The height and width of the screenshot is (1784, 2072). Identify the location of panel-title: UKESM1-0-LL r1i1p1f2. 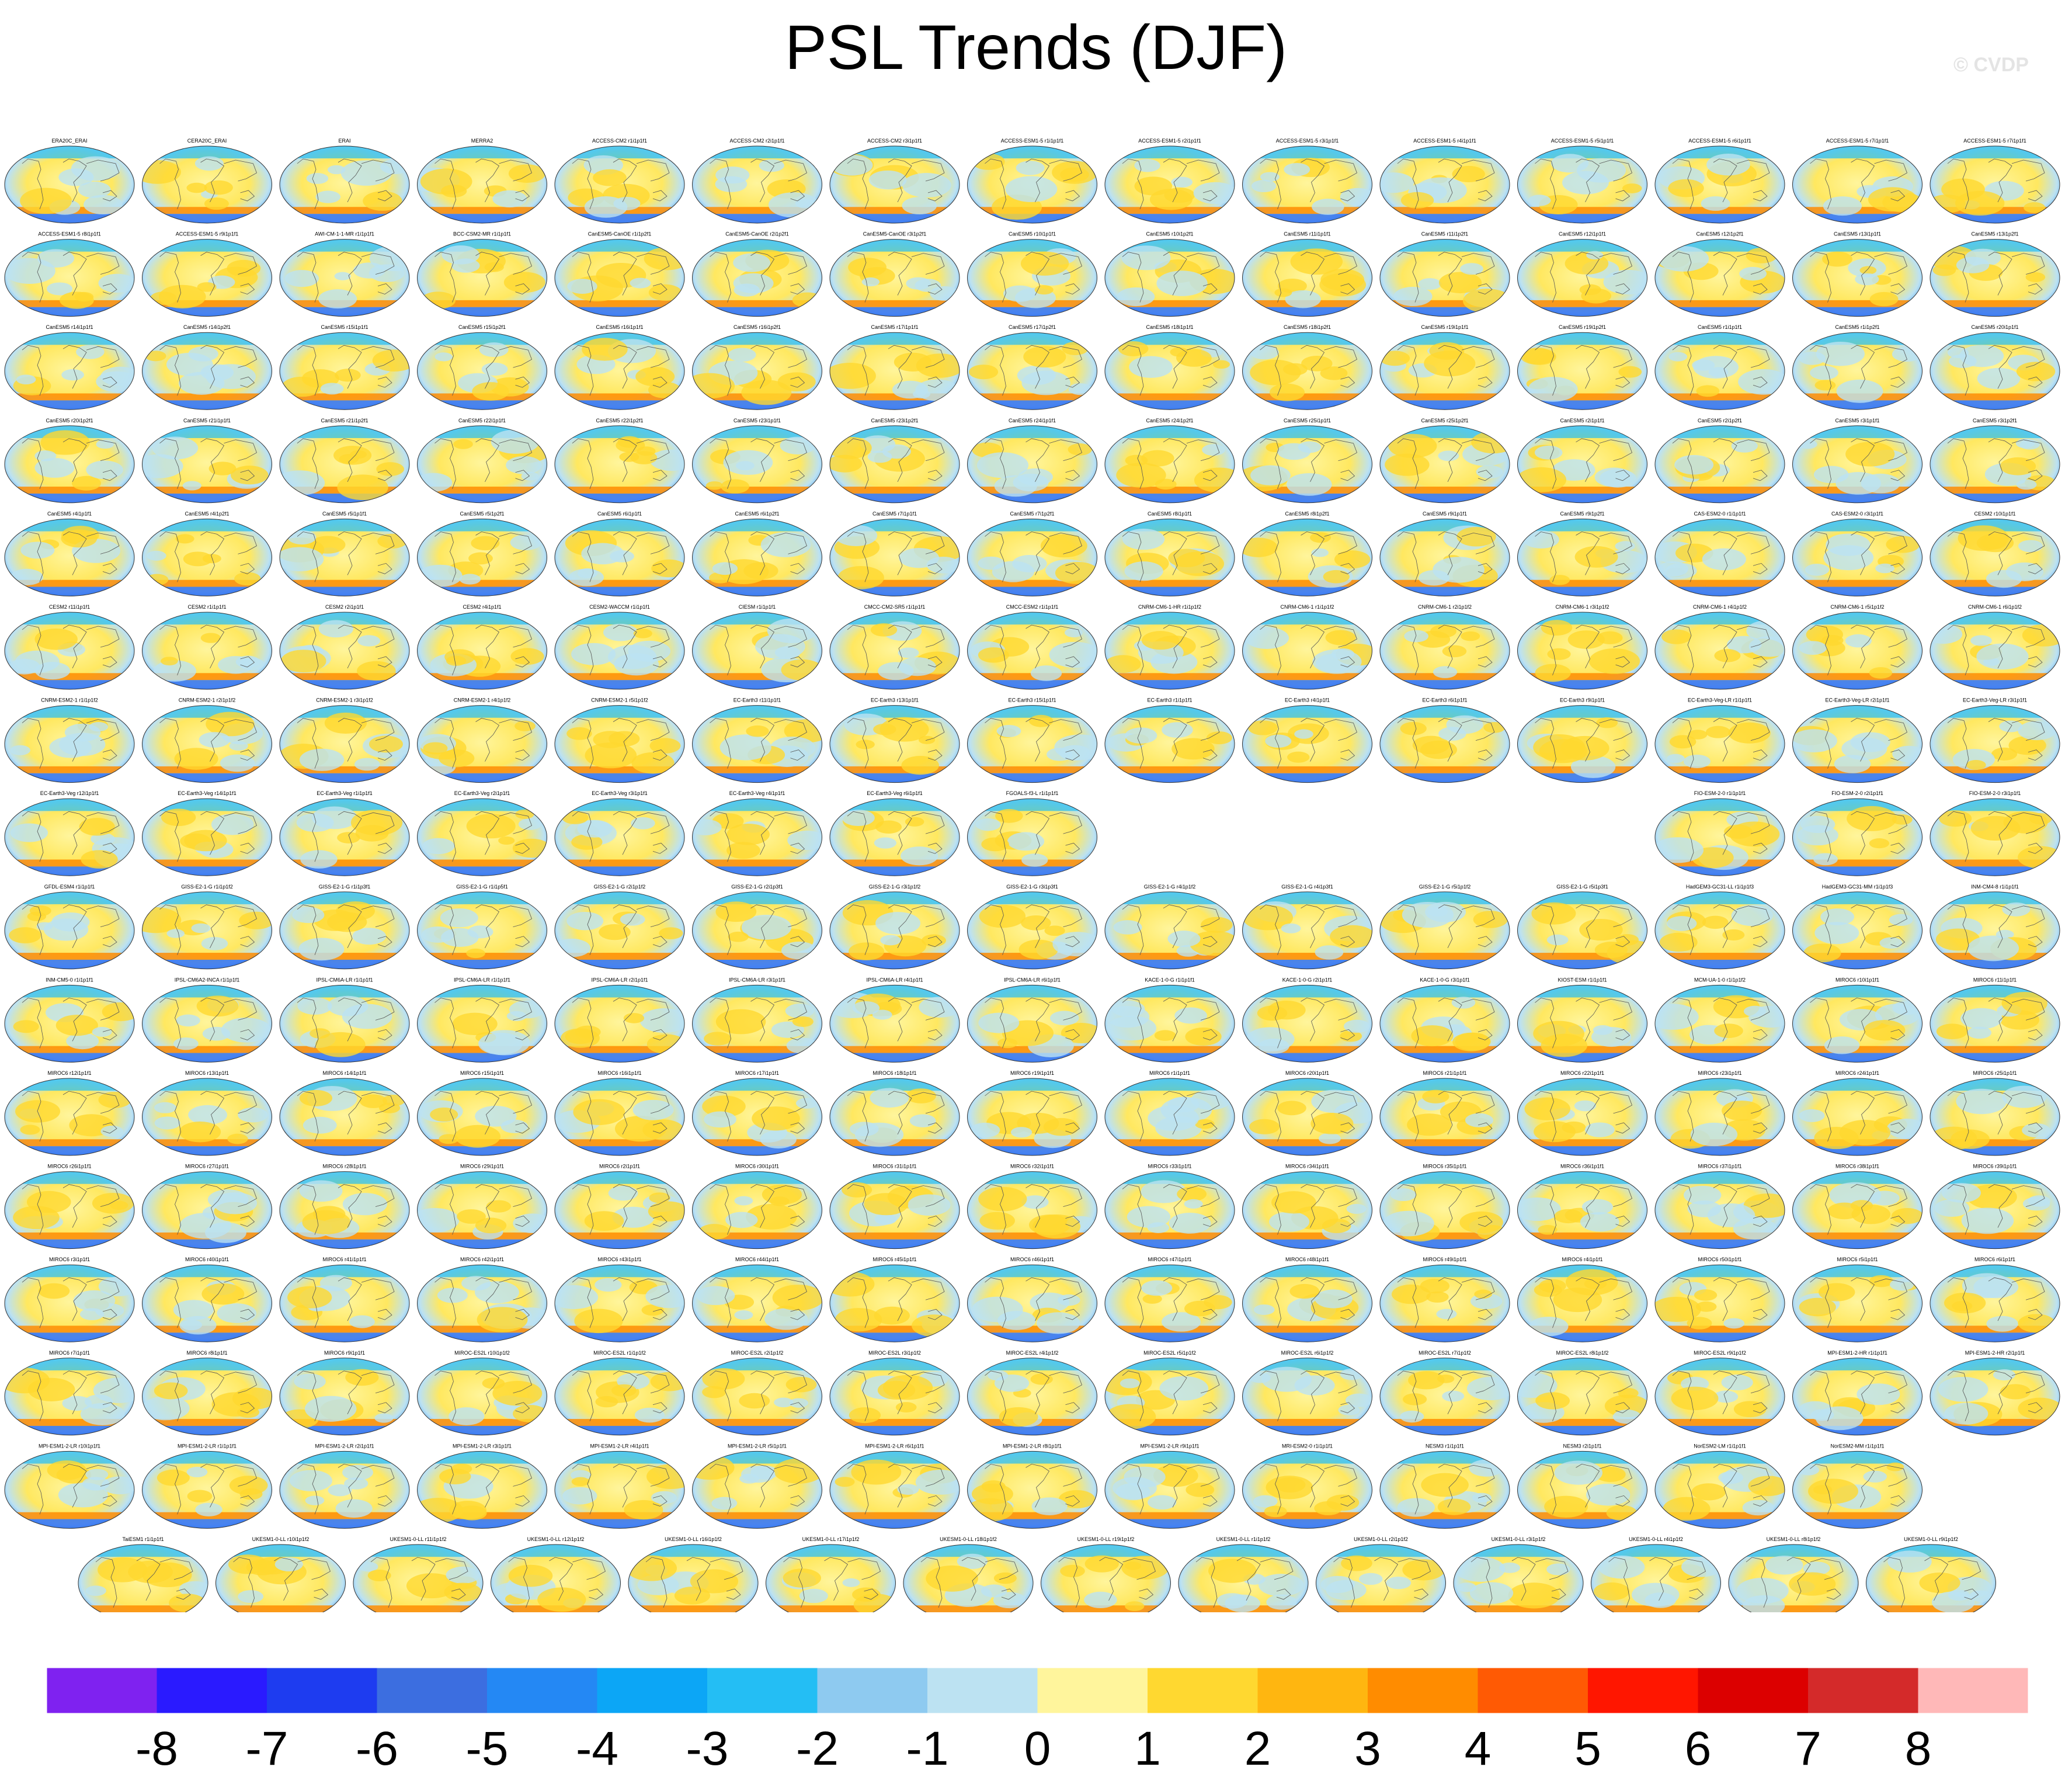
(1243, 1539).